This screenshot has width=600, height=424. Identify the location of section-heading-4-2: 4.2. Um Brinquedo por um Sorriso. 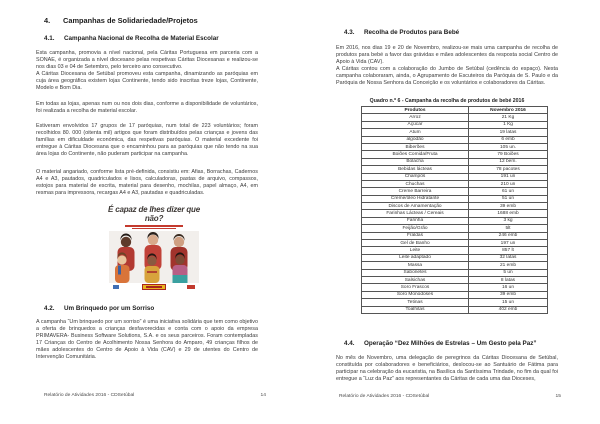
(151, 308).